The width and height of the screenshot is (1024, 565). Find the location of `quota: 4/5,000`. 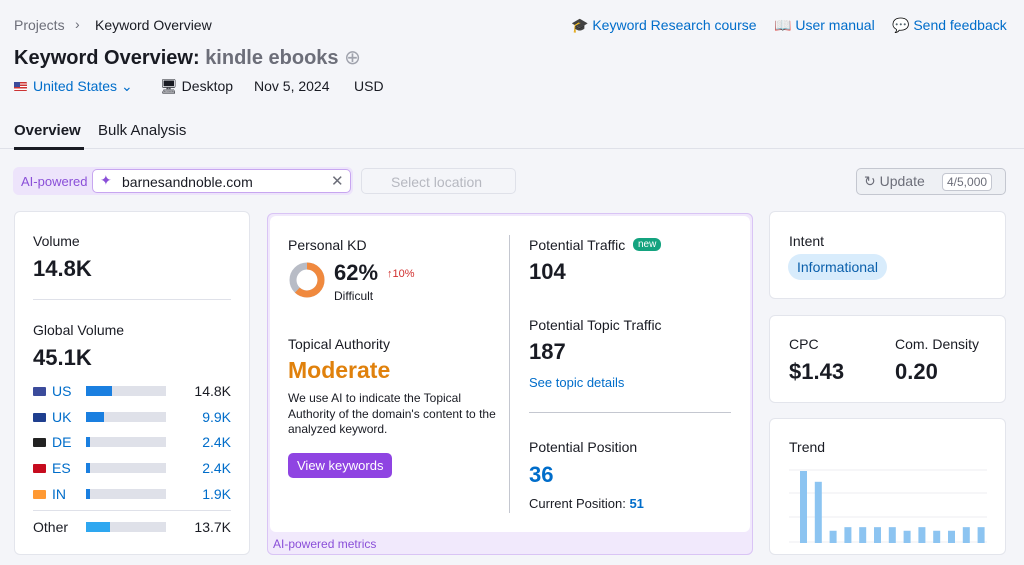

quota: 4/5,000 is located at coordinates (967, 182).